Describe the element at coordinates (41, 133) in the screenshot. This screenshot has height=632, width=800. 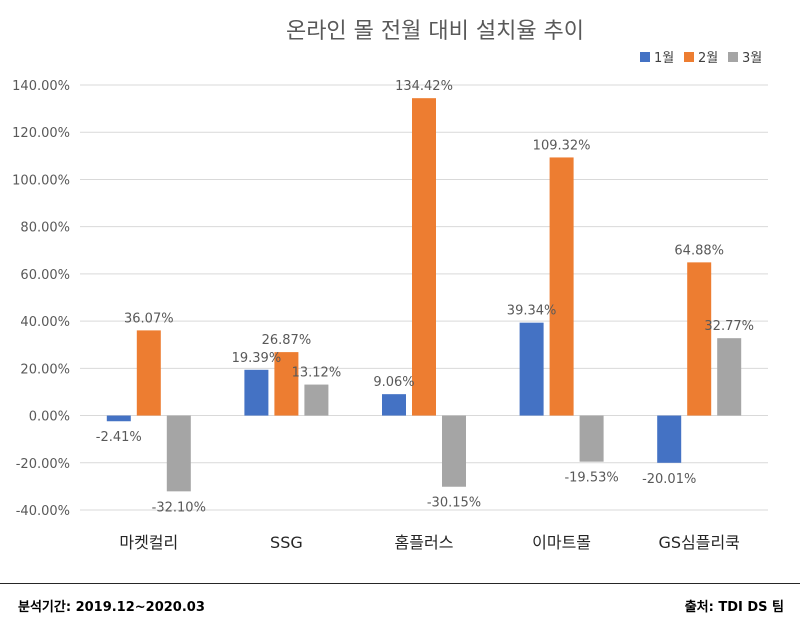
I see `y-tick-label: 120.00%` at that location.